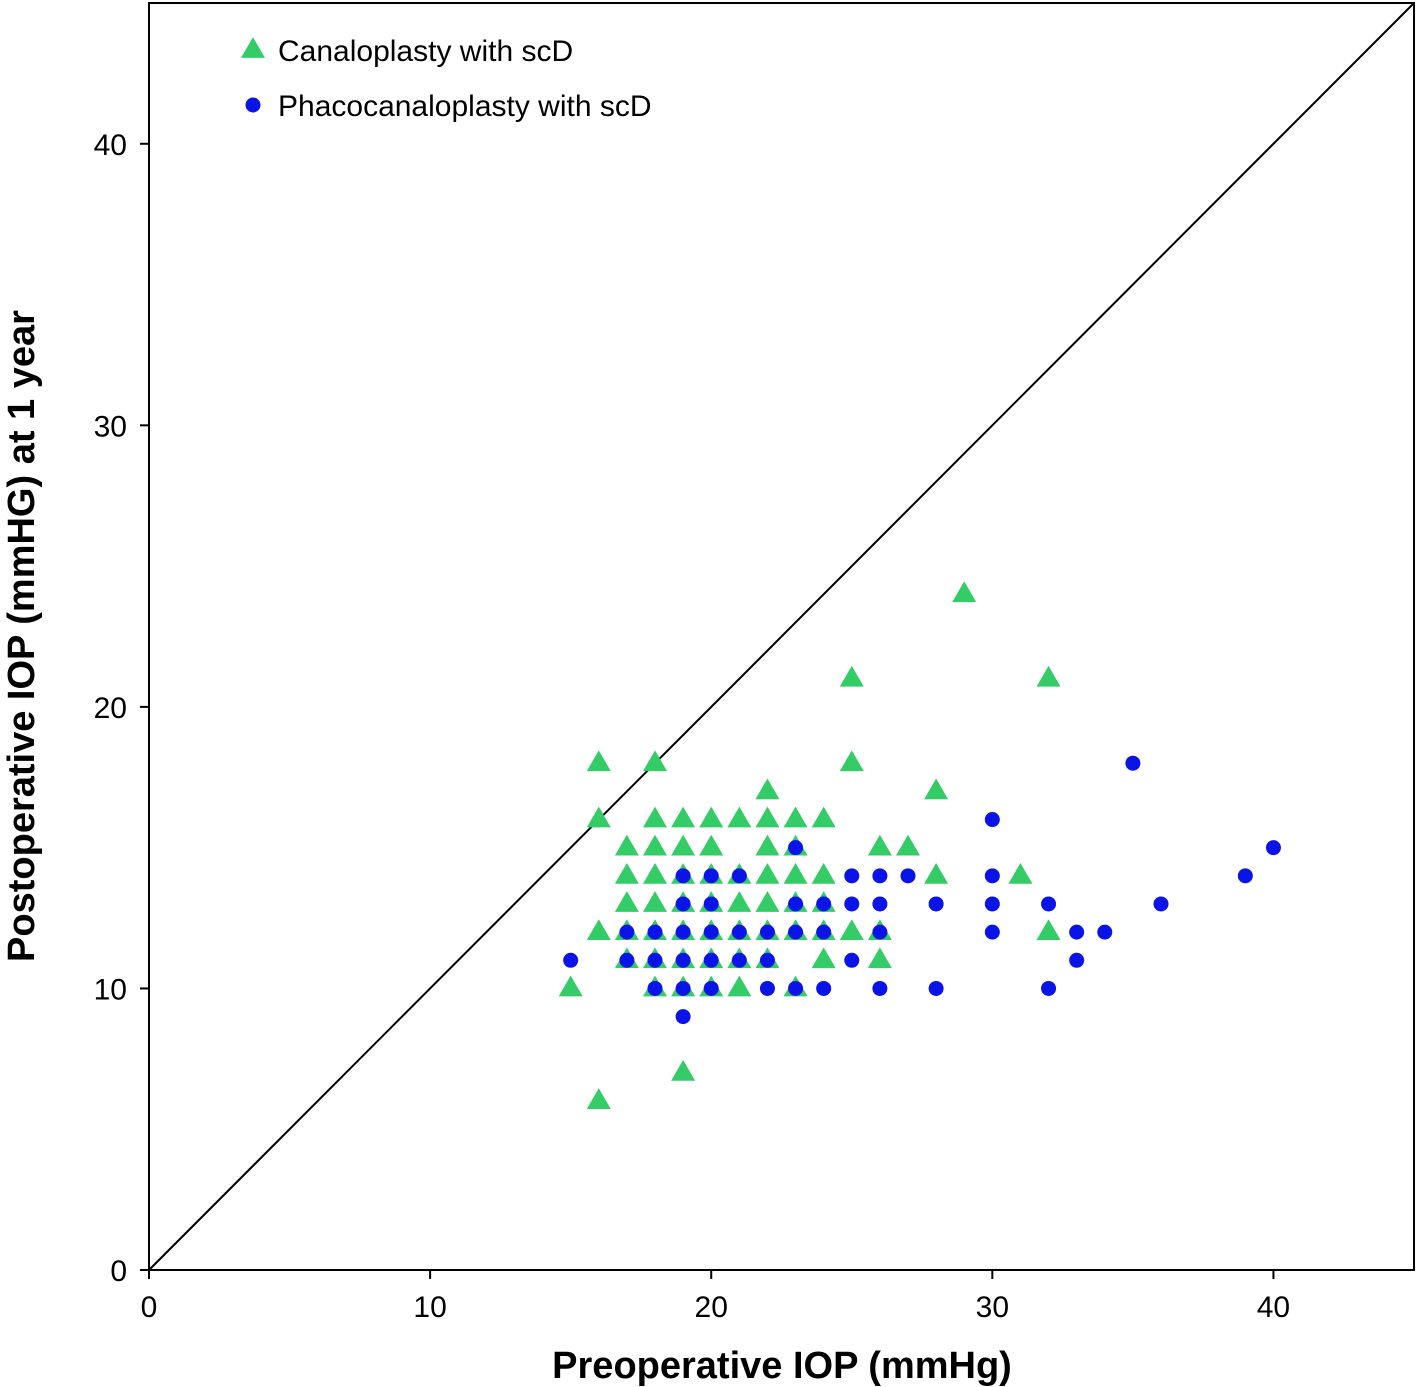 Image resolution: width=1417 pixels, height=1387 pixels. I want to click on legend-circle-icon, so click(253, 105).